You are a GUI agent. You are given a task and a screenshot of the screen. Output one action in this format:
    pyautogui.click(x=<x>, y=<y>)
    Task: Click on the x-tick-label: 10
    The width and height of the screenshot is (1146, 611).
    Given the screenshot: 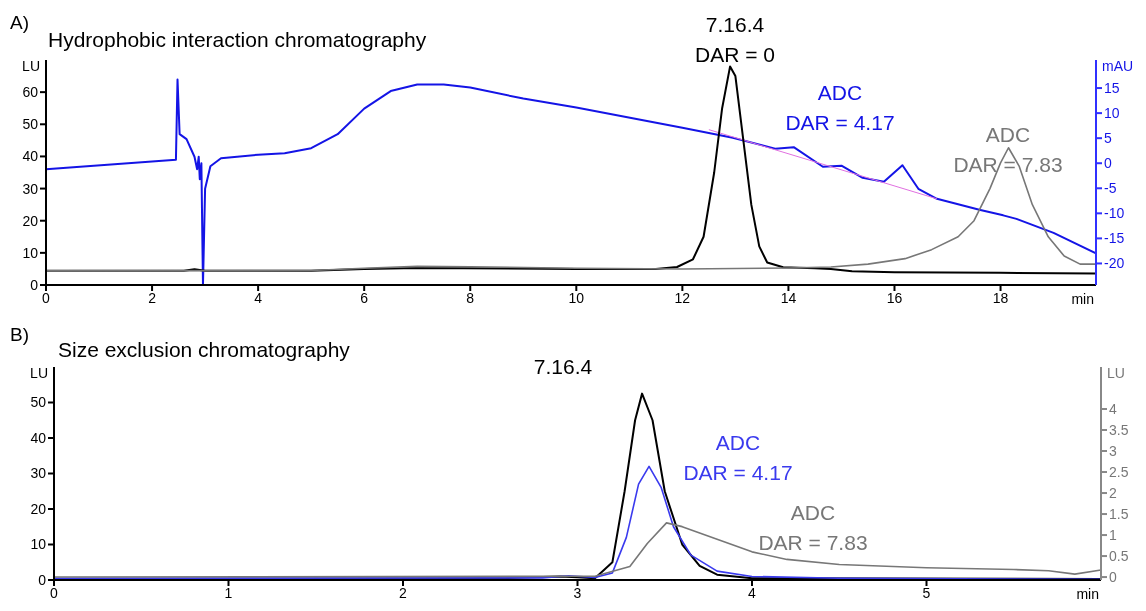 What is the action you would take?
    pyautogui.click(x=576, y=297)
    